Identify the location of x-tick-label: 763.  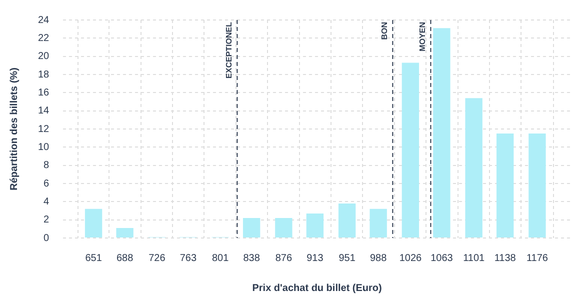
(188, 258).